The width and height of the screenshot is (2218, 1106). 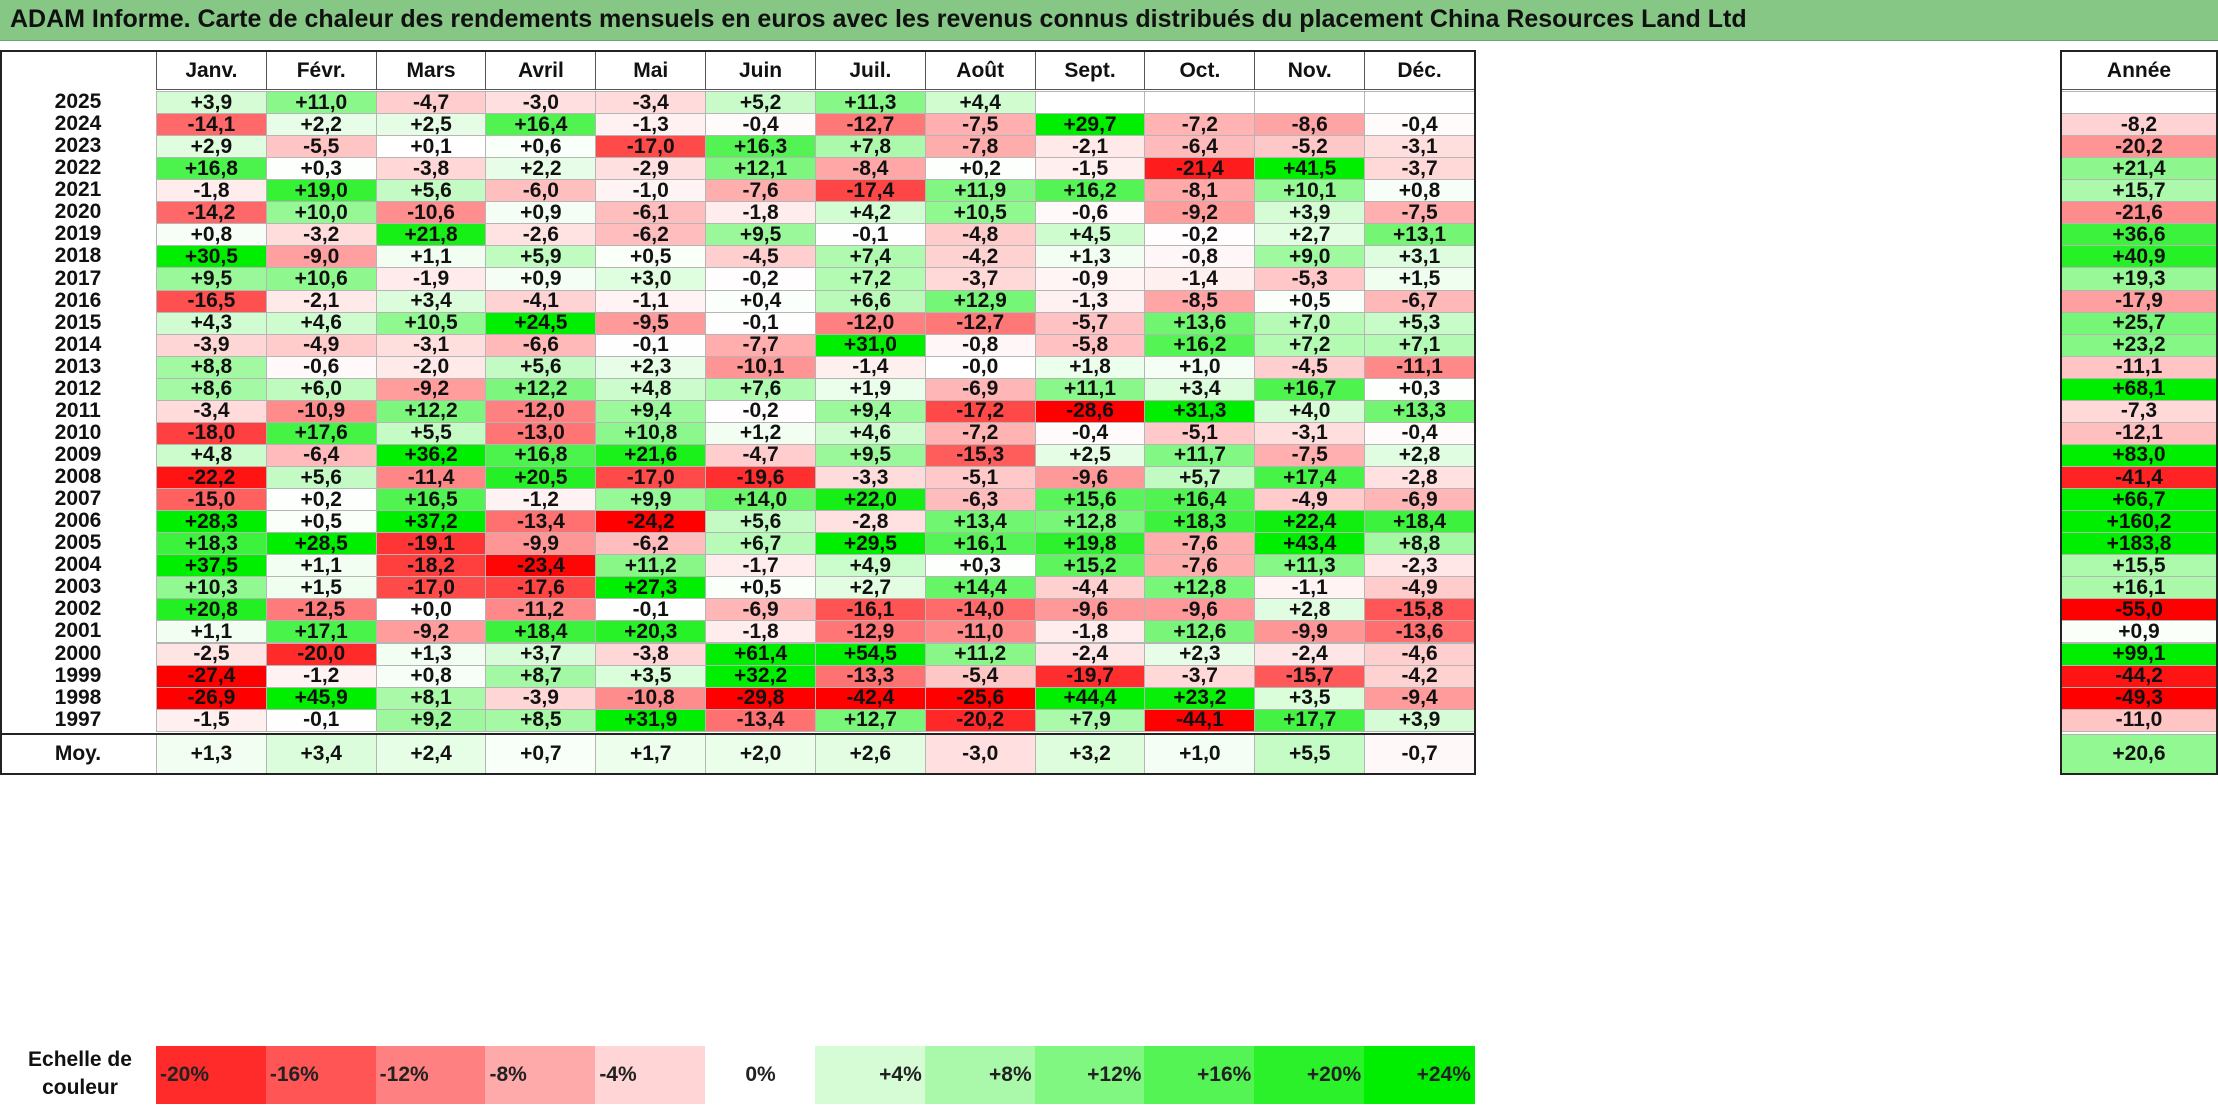 What do you see at coordinates (651, 455) in the screenshot?
I see `heatmap-cell: +21,6` at bounding box center [651, 455].